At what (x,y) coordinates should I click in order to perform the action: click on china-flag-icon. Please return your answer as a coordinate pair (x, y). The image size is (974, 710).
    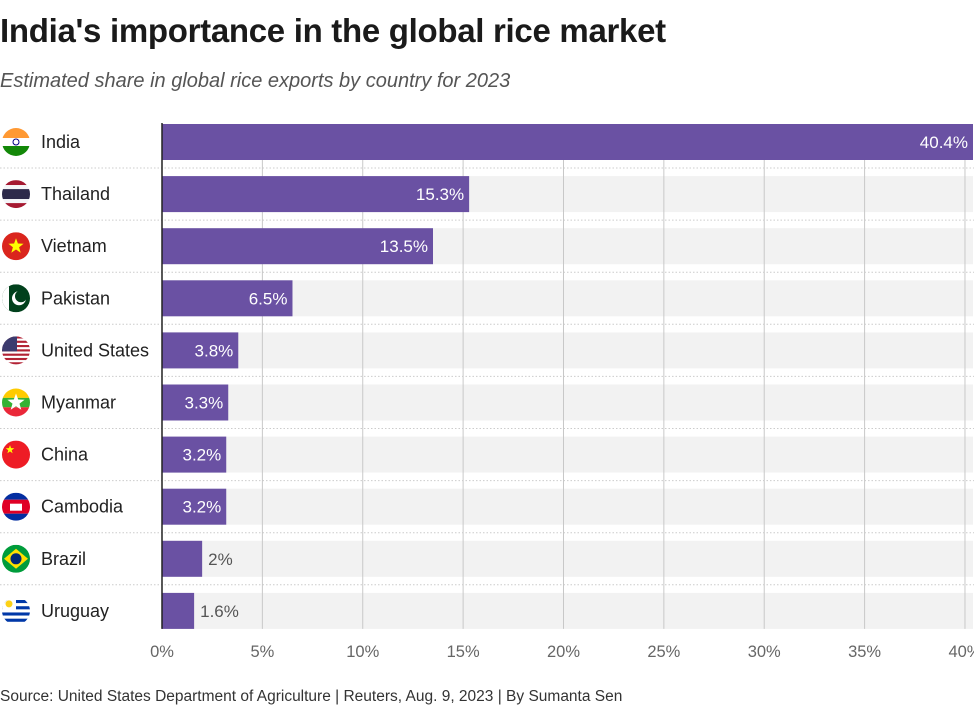
    Looking at the image, I should click on (16, 454).